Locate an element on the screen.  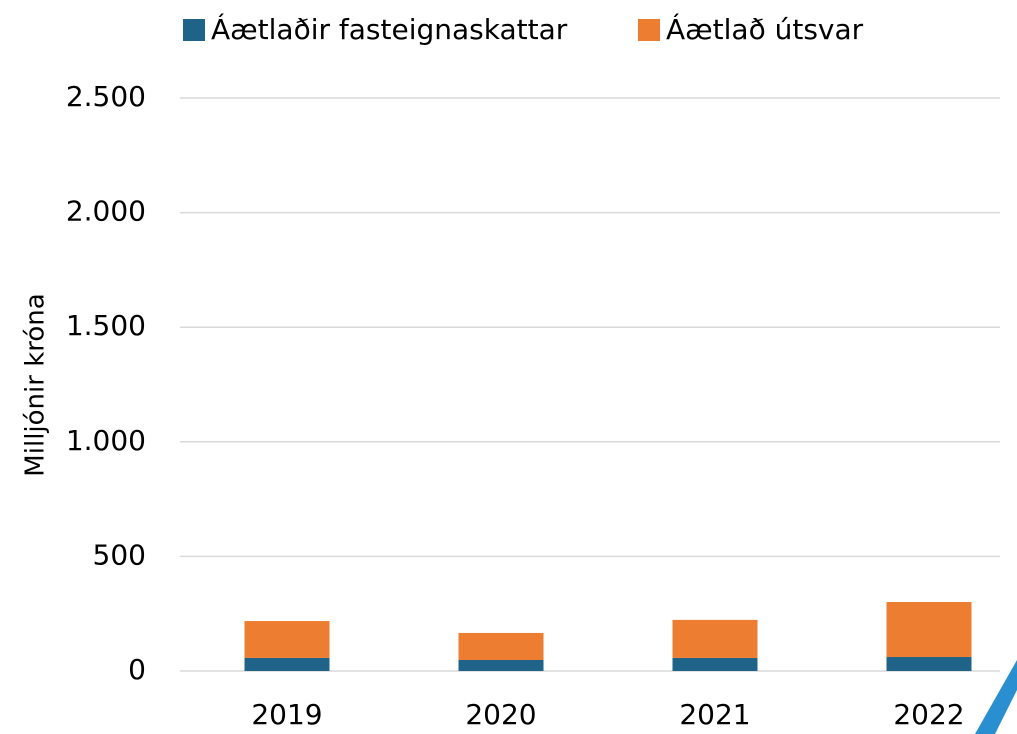
legend-label: Áætlaðir fasteignaskattar is located at coordinates (389, 29).